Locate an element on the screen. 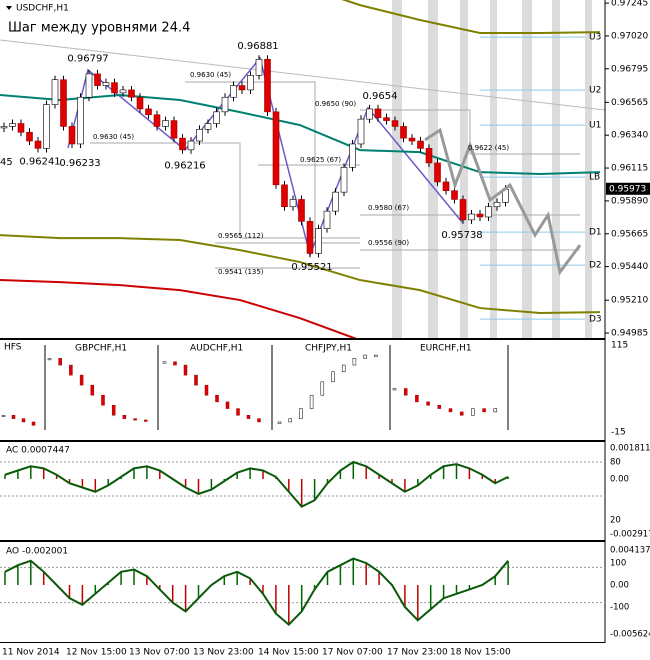 This screenshot has height=660, width=650. menu-arrow is located at coordinates (9, 8).